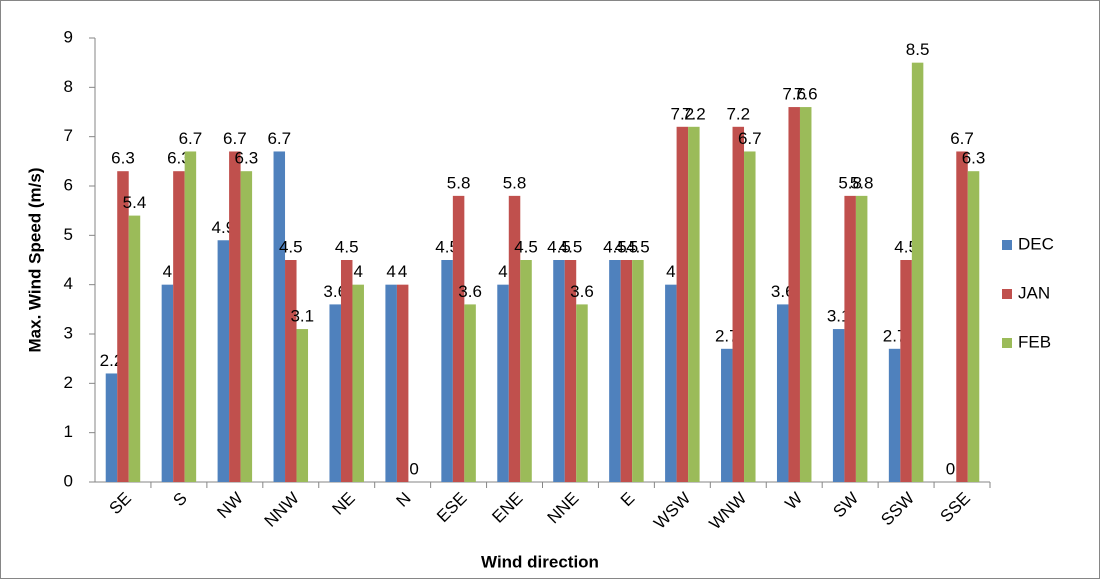 This screenshot has height=579, width=1100. What do you see at coordinates (1036, 243) in the screenshot?
I see `legend-label: DEC` at bounding box center [1036, 243].